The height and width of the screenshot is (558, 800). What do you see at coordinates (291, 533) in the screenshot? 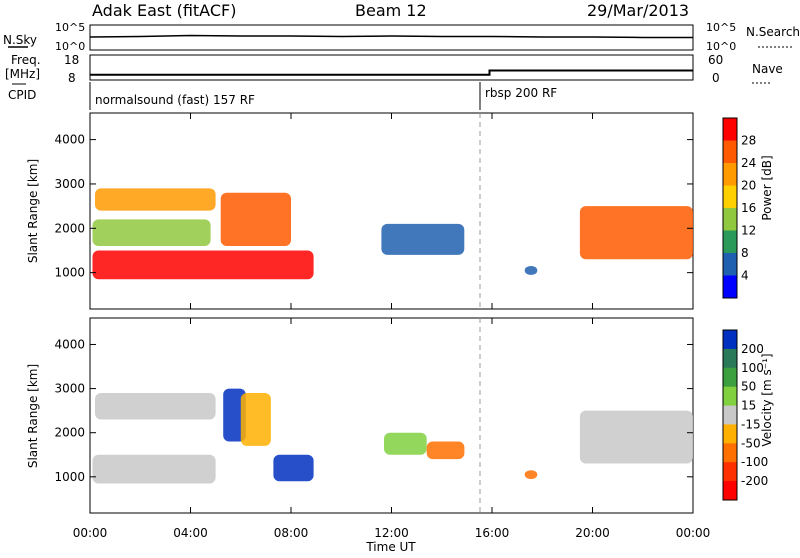
I see `x-tick-label: 08:00` at bounding box center [291, 533].